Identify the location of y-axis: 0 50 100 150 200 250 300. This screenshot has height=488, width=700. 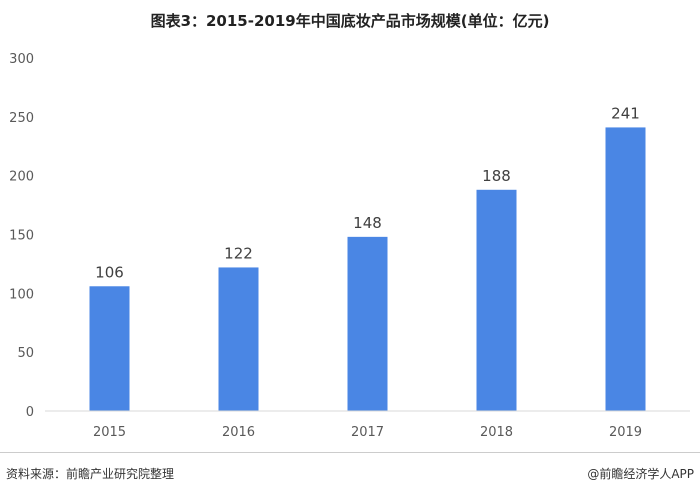
(21, 236).